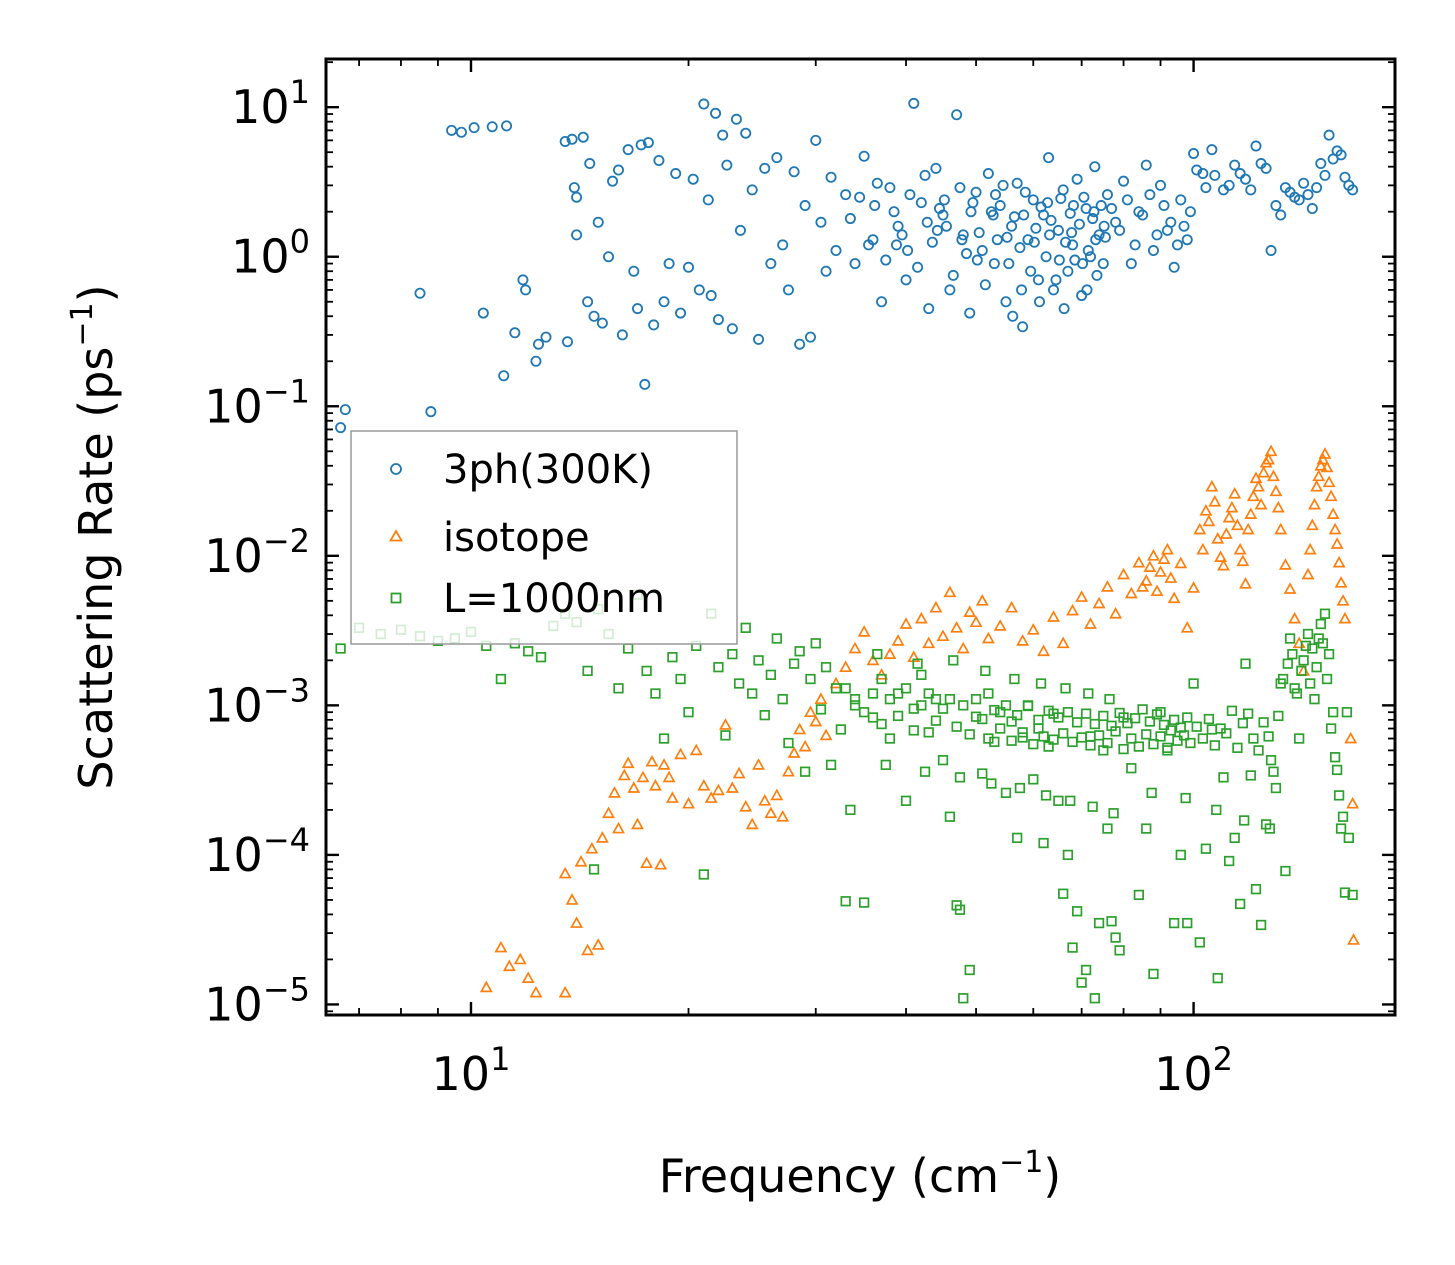  Describe the element at coordinates (396, 469) in the screenshot. I see `legend-marker-3ph` at that location.